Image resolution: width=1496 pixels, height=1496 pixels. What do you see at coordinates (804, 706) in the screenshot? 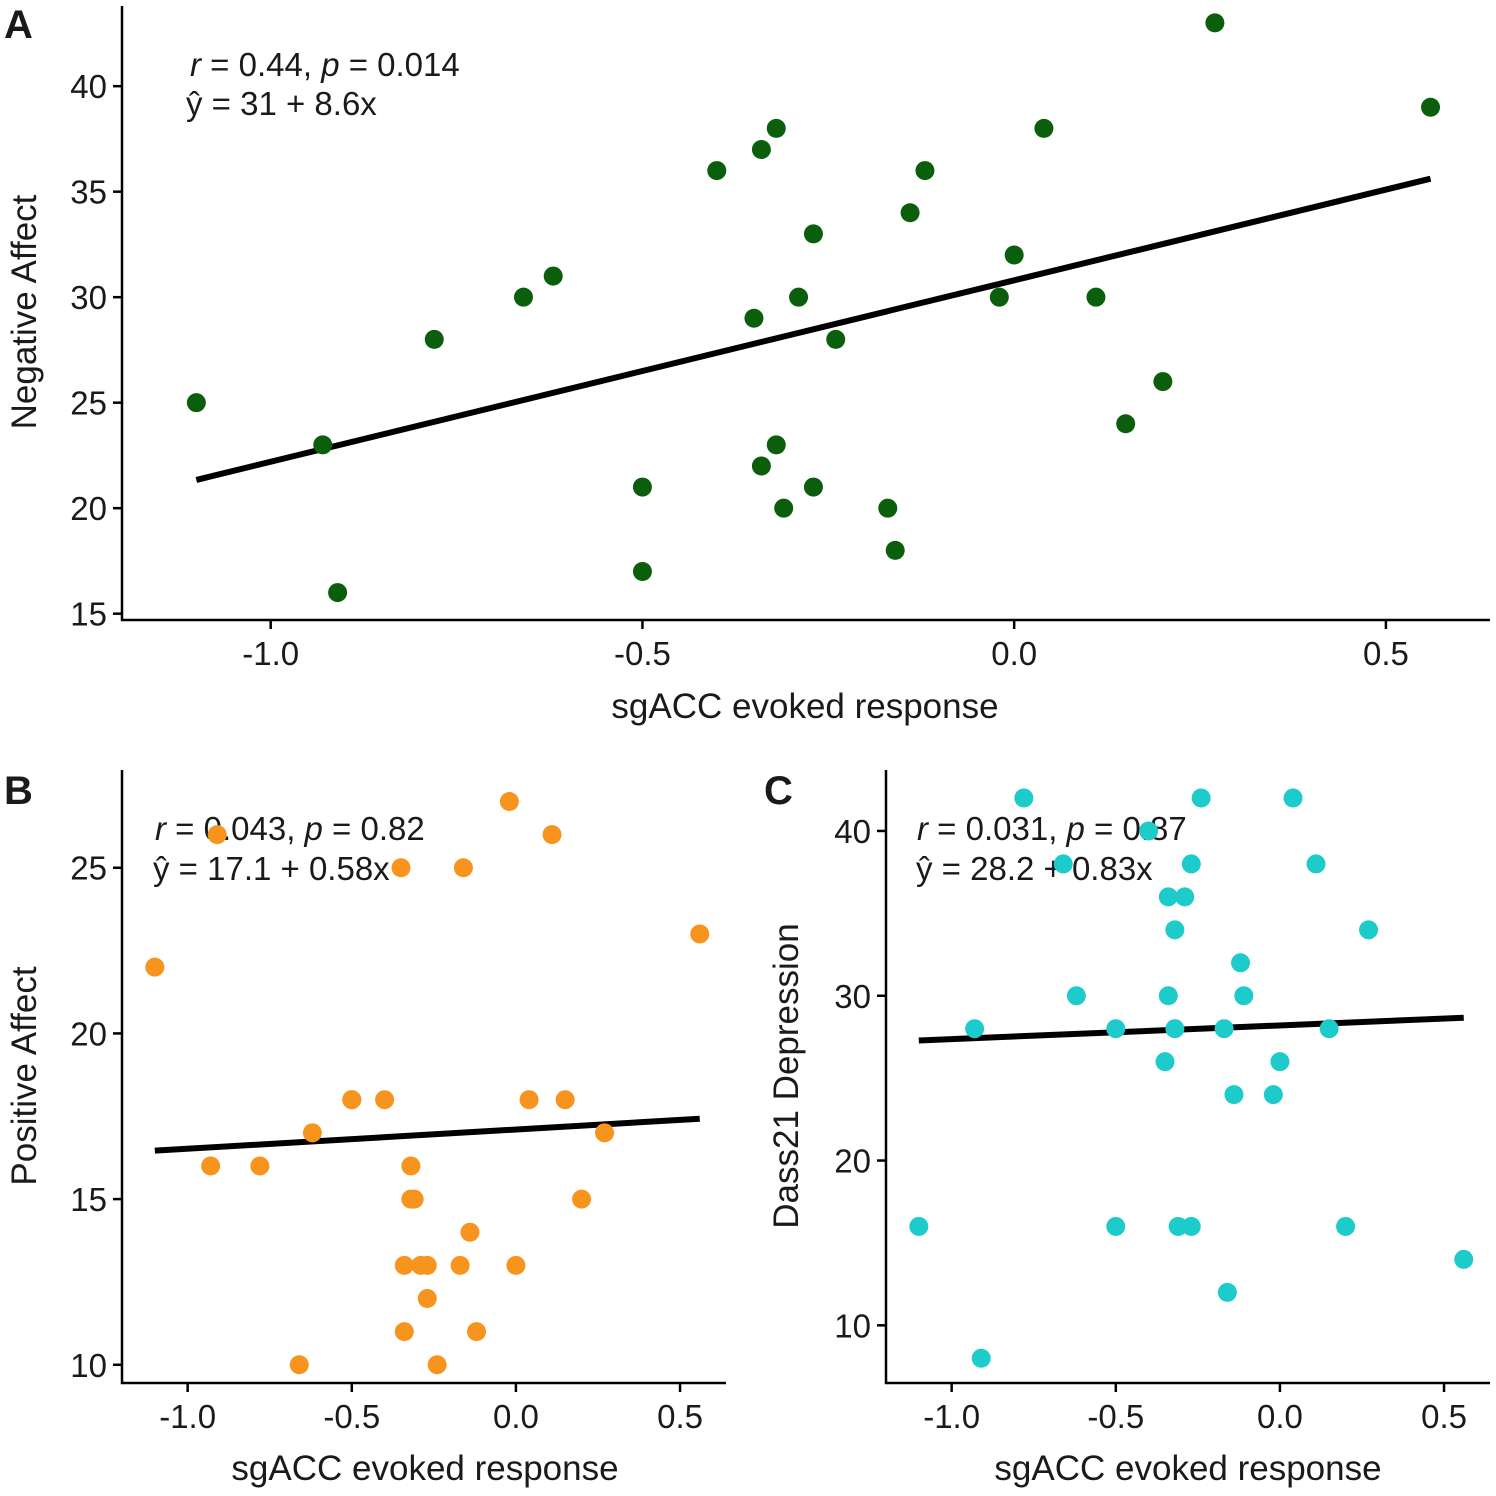
I see `panel-a-x-axis-title: sgACC evoked response` at bounding box center [804, 706].